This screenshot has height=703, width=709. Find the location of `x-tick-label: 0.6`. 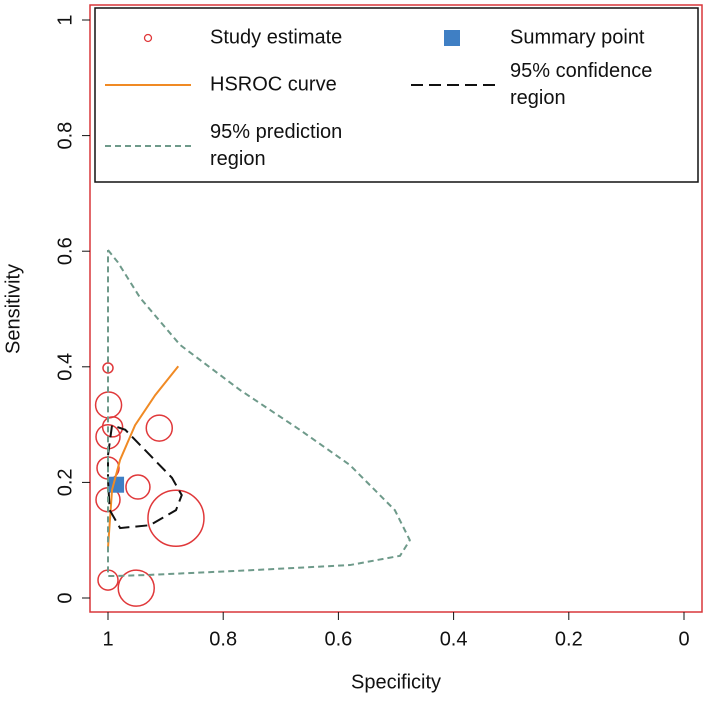

x-tick-label: 0.6 is located at coordinates (338, 639).